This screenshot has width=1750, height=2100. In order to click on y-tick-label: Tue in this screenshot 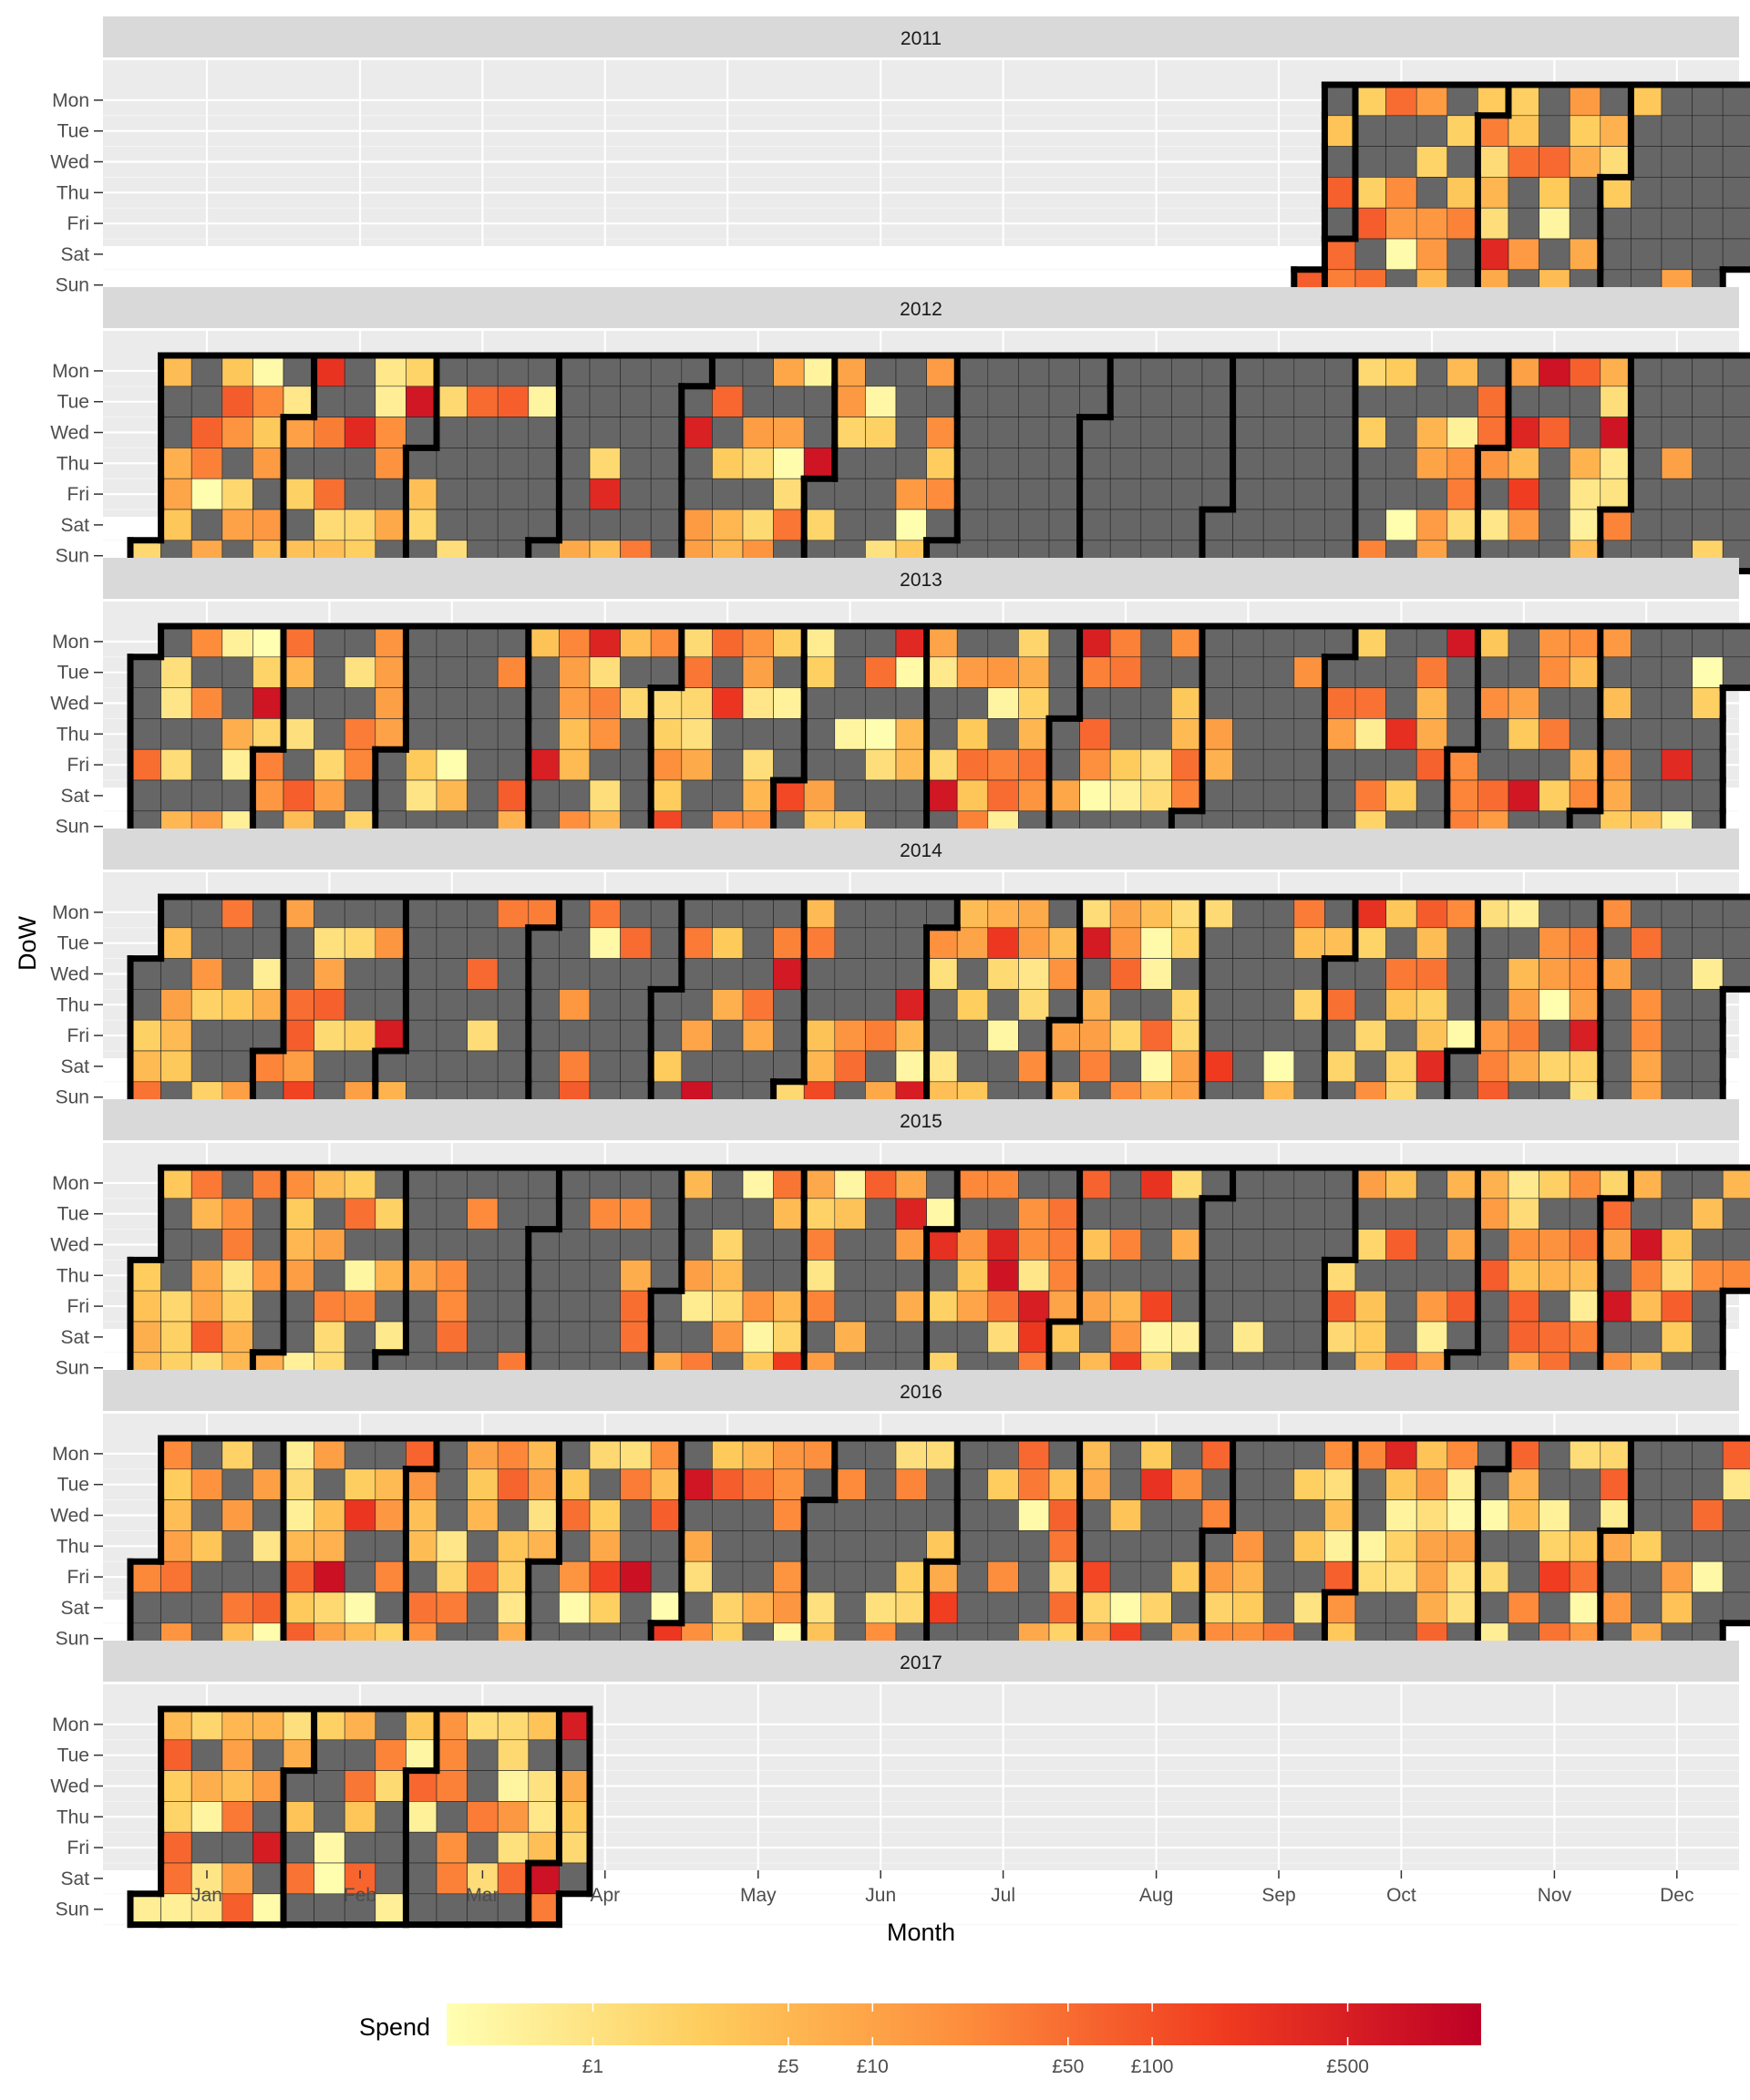, I will do `click(73, 1214)`.